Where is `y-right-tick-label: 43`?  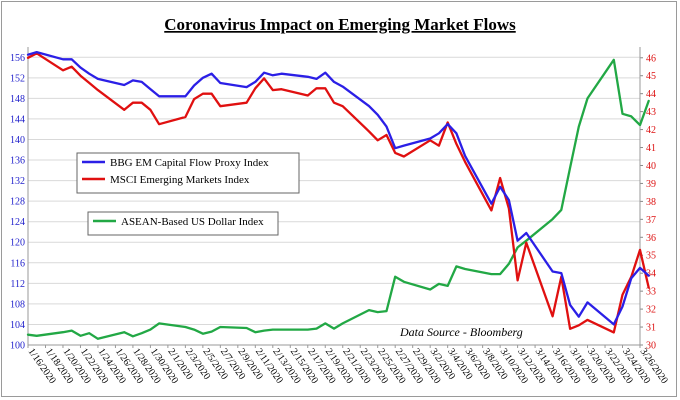
y-right-tick-label: 43 is located at coordinates (651, 112).